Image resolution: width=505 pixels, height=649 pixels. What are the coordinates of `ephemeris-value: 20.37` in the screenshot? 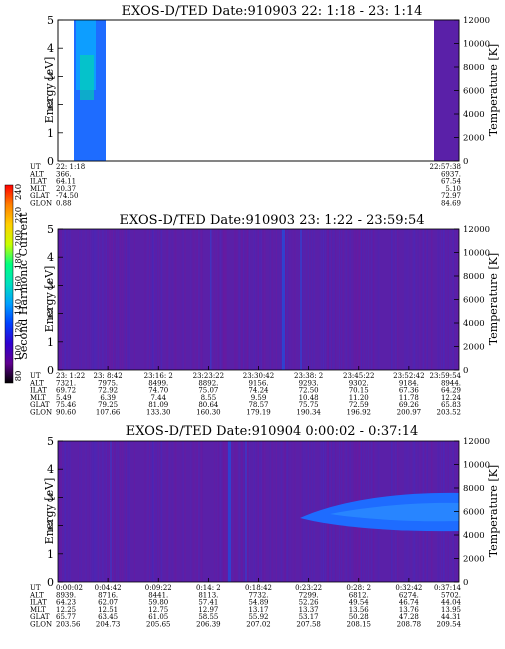 It's located at (66, 189).